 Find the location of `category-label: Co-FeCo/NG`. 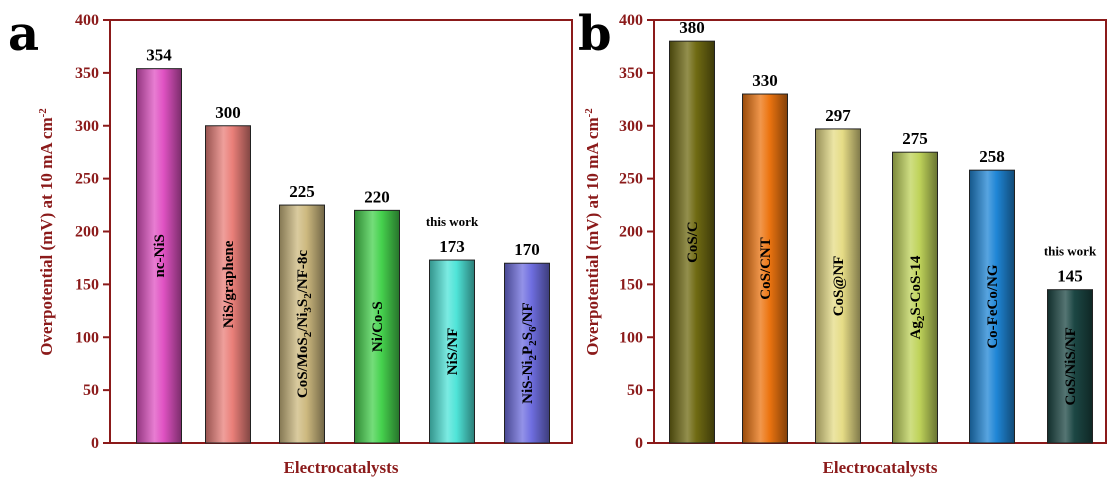

category-label: Co-FeCo/NG is located at coordinates (993, 306).